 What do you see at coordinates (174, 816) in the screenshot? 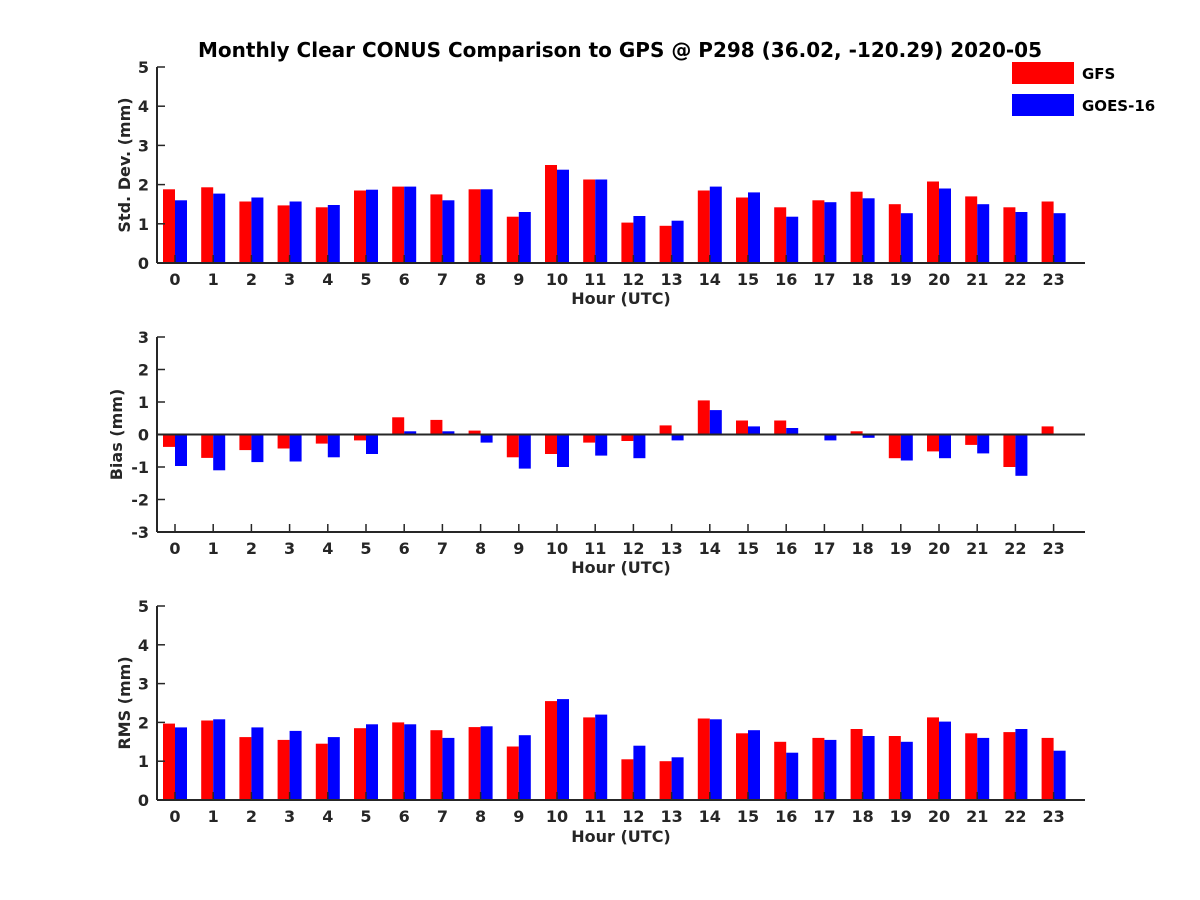
I see `x-tick-label: 0` at bounding box center [174, 816].